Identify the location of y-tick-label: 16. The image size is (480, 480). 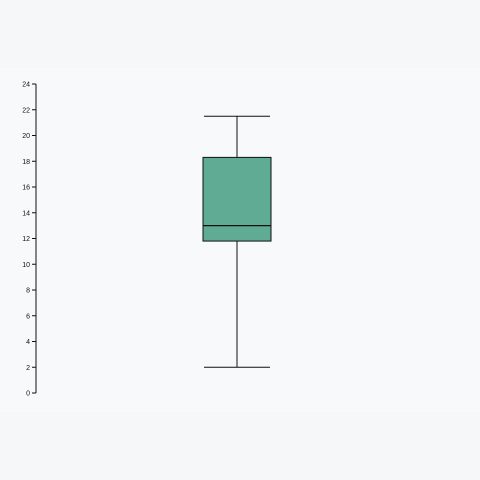
(26, 188).